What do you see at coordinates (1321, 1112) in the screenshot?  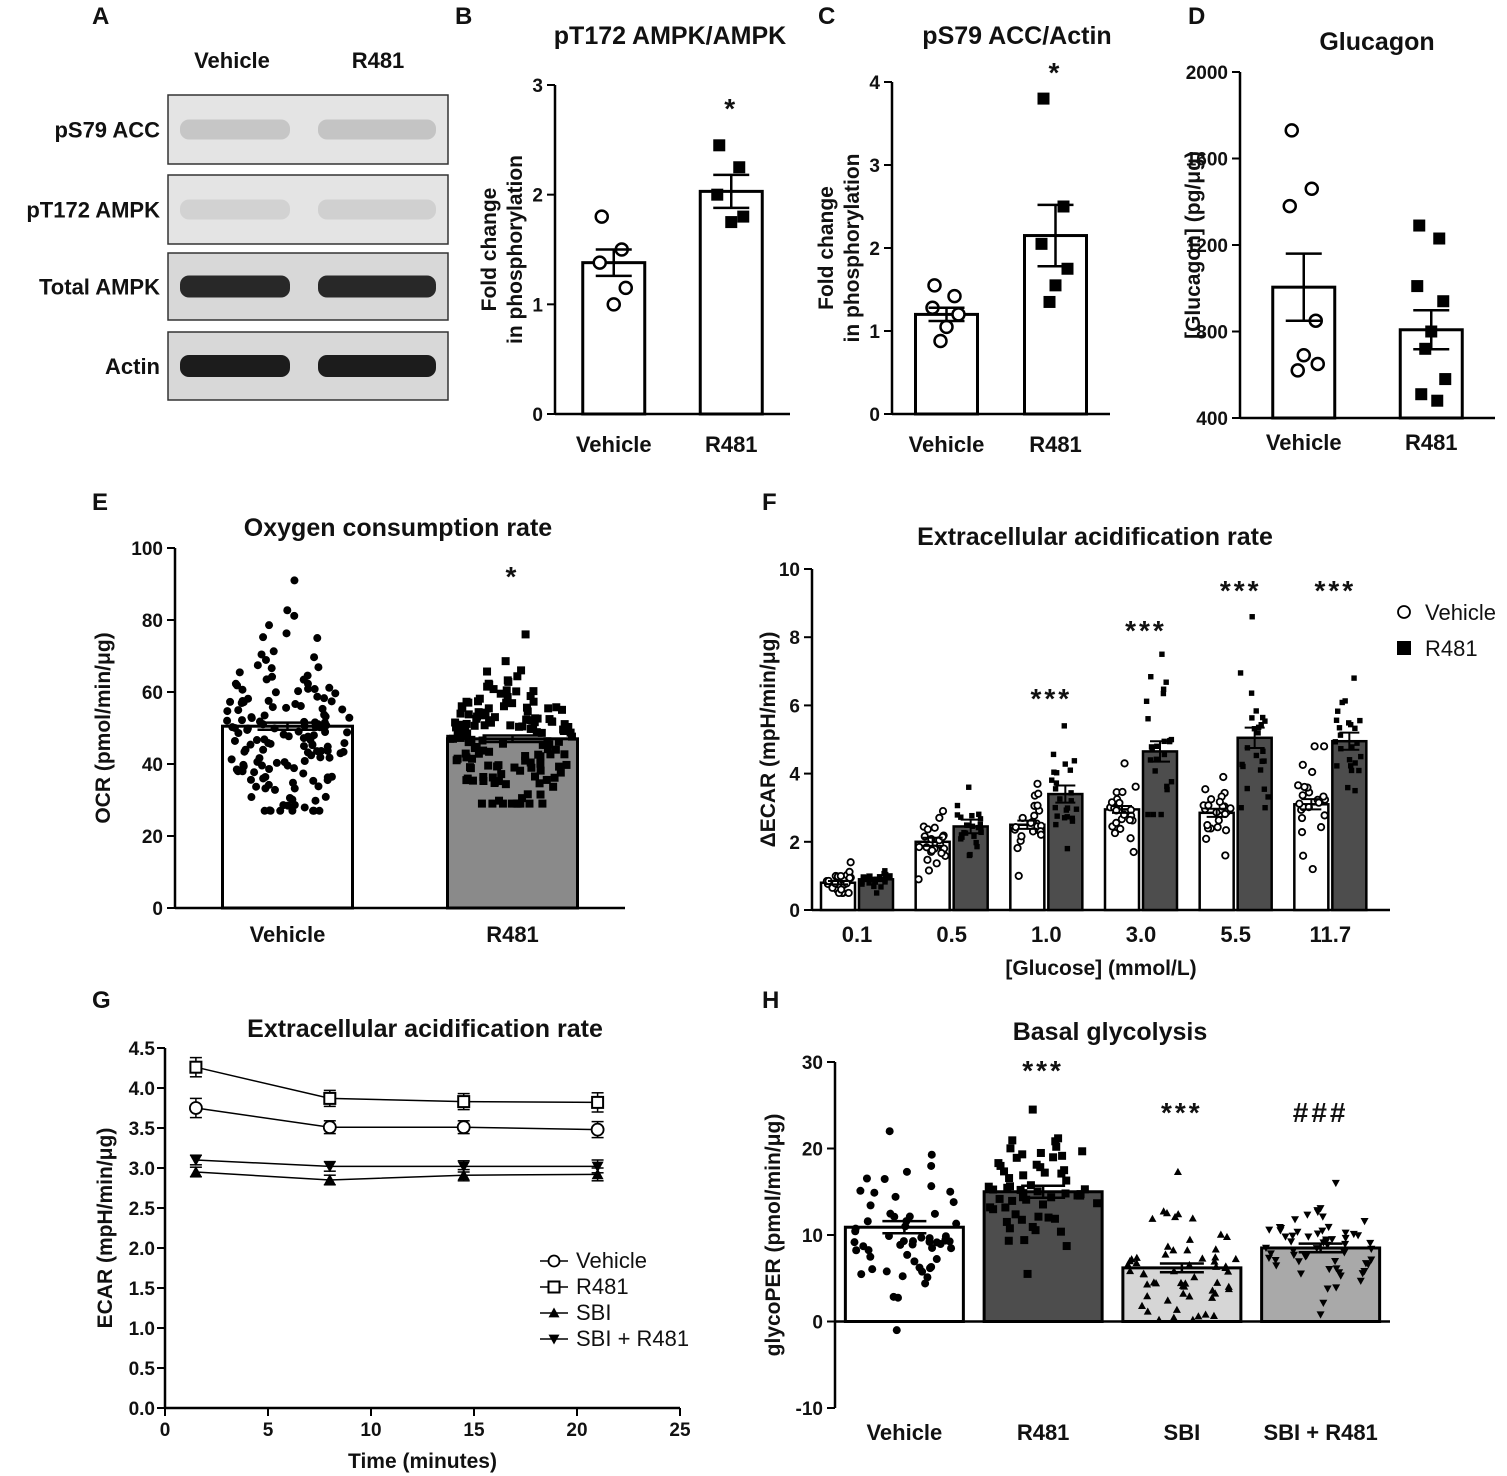 I see `significance-marker: ###` at bounding box center [1321, 1112].